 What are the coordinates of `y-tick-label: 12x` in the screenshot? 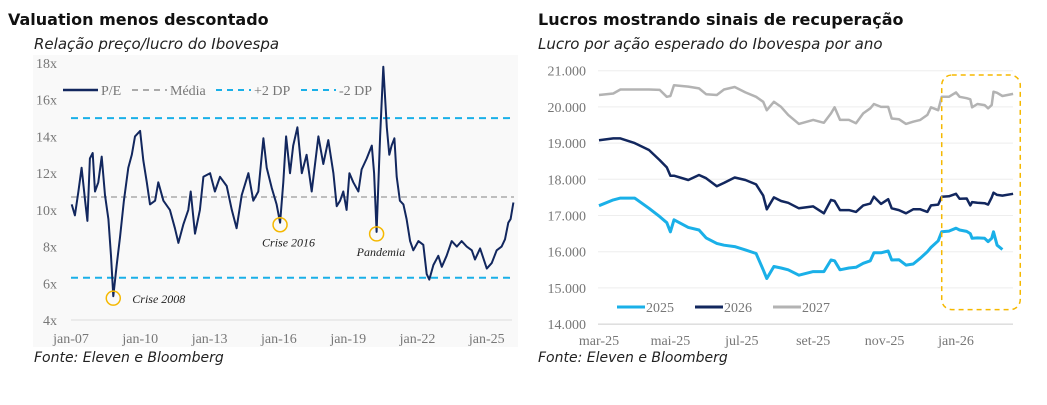 It's located at (46, 174).